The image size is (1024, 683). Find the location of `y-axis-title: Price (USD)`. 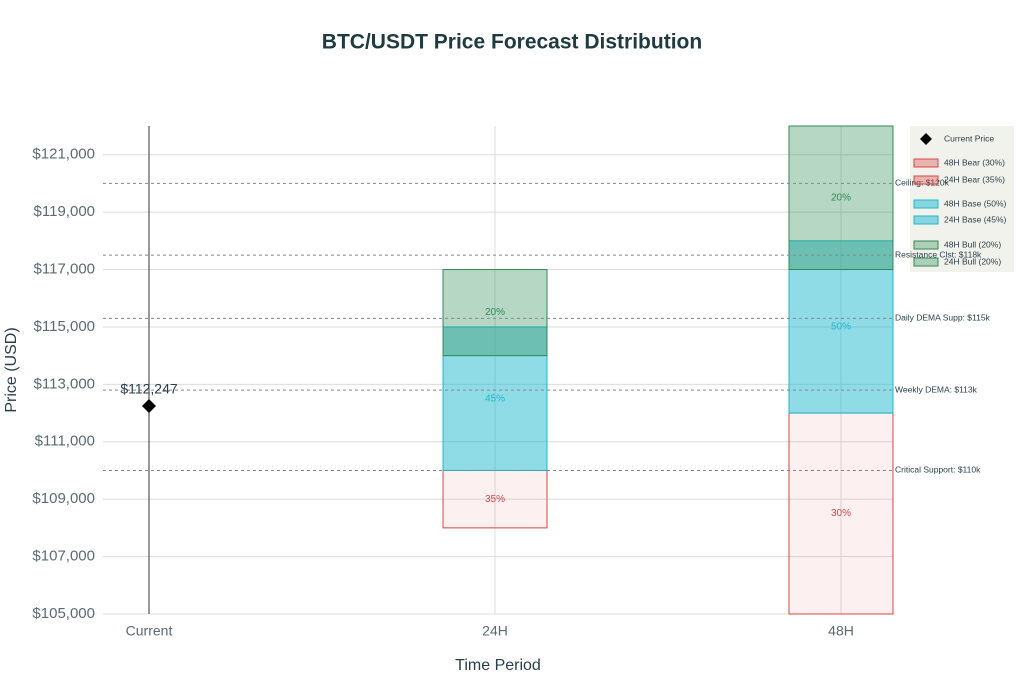

y-axis-title: Price (USD) is located at coordinates (11, 369).